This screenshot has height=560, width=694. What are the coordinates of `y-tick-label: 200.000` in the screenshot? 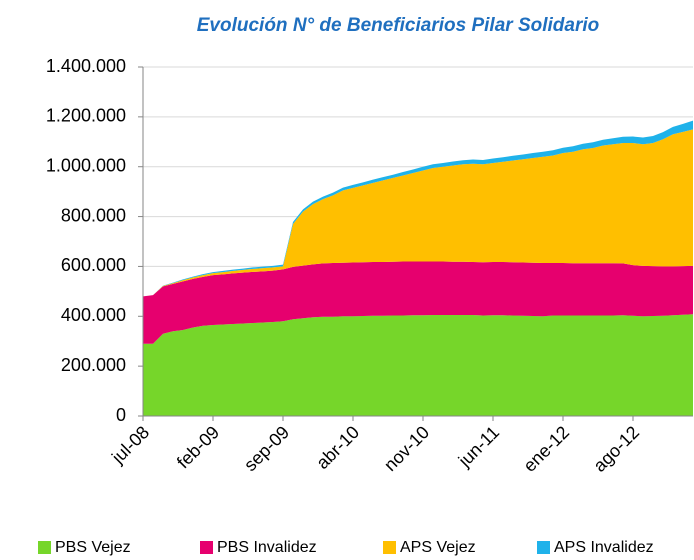 It's located at (93, 365).